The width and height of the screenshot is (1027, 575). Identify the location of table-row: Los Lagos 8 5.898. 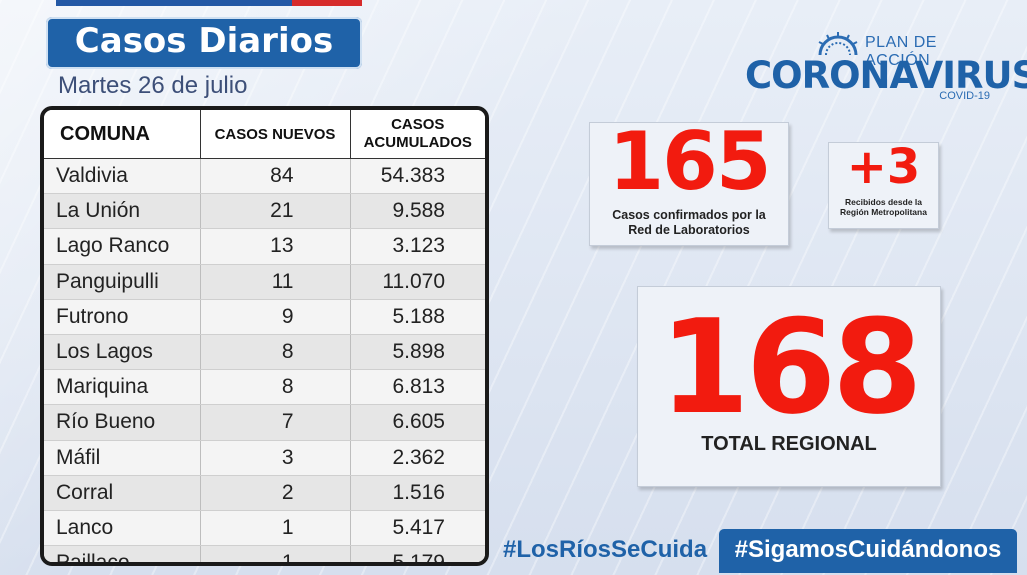
(264, 352).